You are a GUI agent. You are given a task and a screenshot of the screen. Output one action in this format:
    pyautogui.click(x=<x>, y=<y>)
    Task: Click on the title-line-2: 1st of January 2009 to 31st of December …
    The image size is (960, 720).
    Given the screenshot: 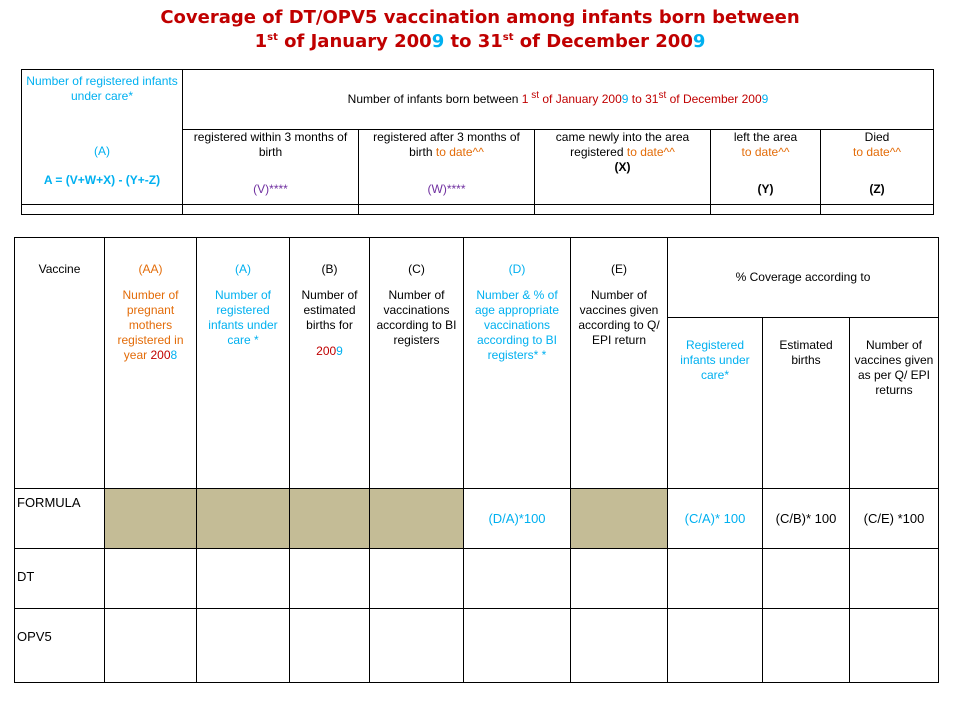 What is the action you would take?
    pyautogui.click(x=480, y=42)
    